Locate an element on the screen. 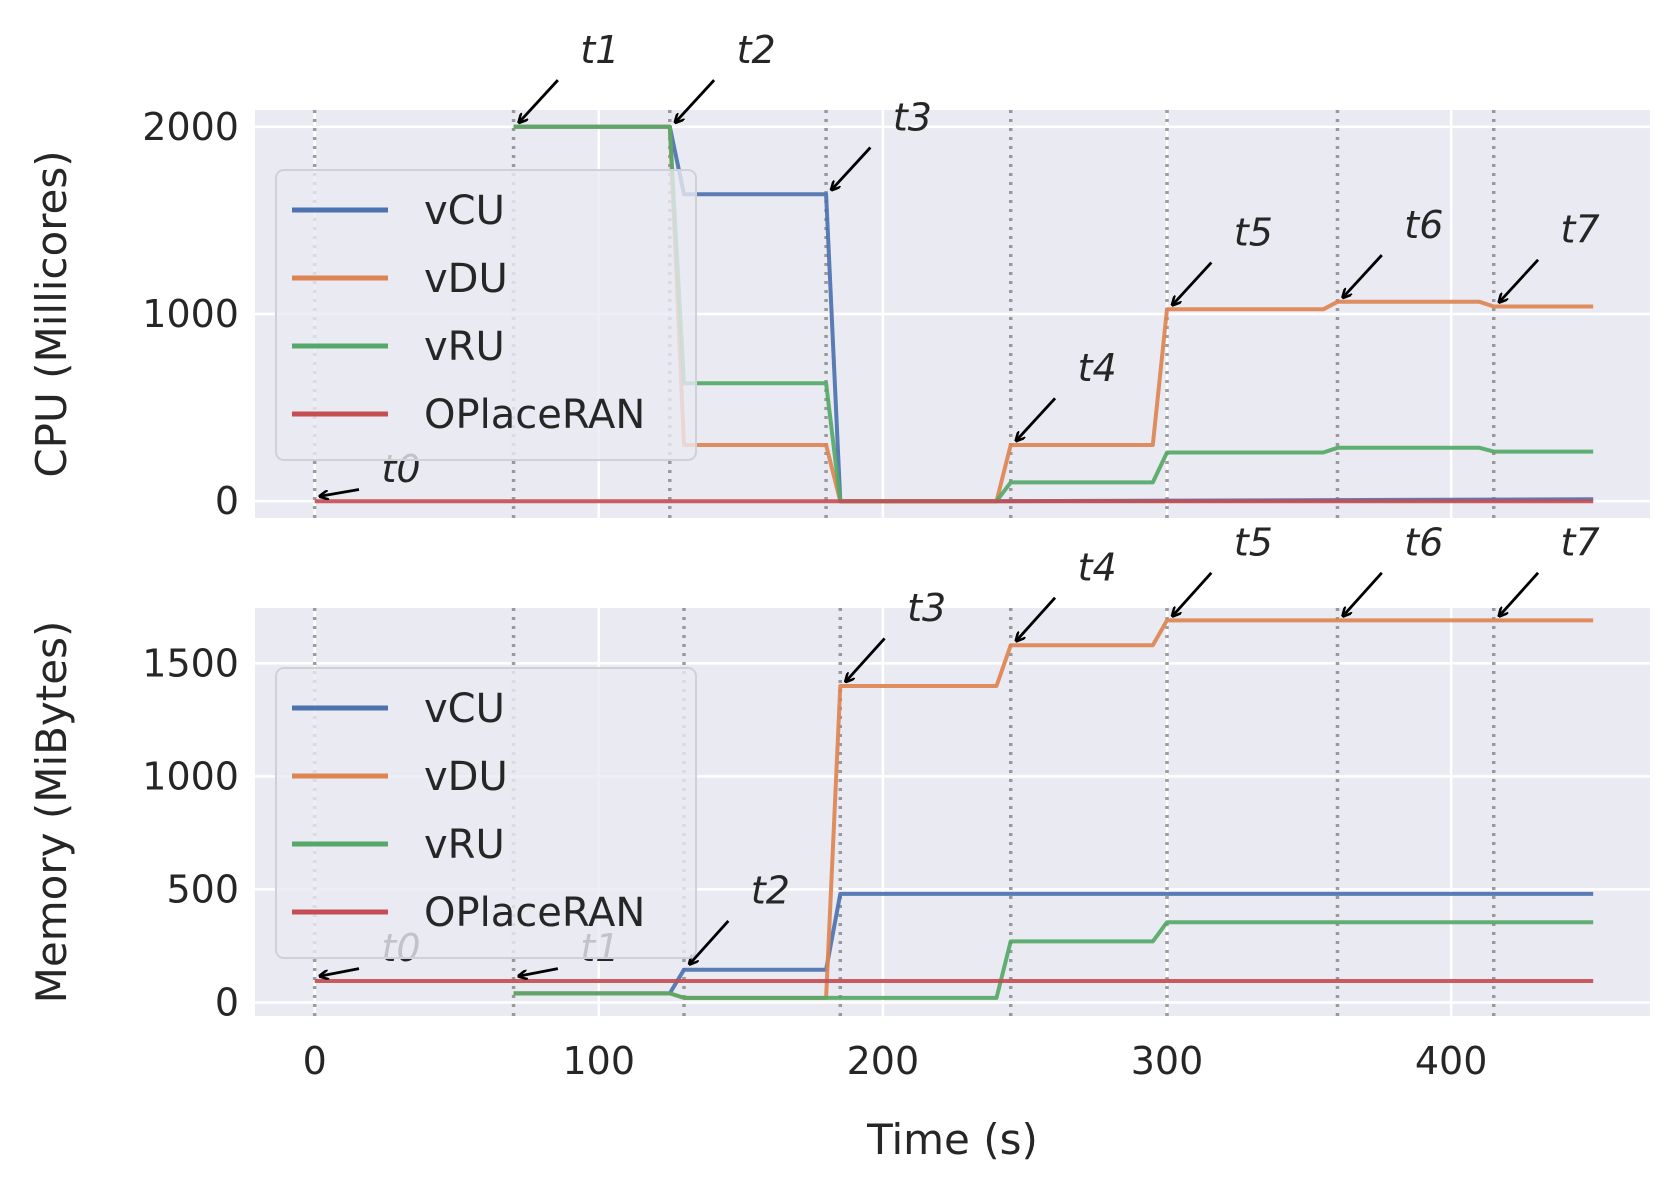 This screenshot has width=1675, height=1192. annotation-label: t1 is located at coordinates (599, 50).